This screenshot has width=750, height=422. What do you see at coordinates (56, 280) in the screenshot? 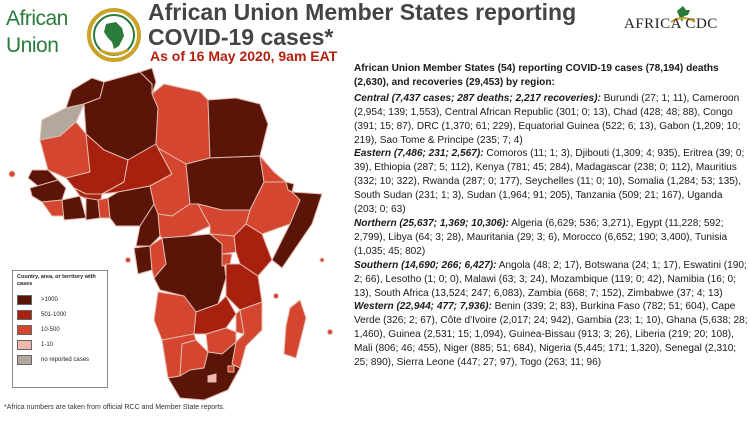
I see `legend-title: Country, area, or territory with cases` at bounding box center [56, 280].